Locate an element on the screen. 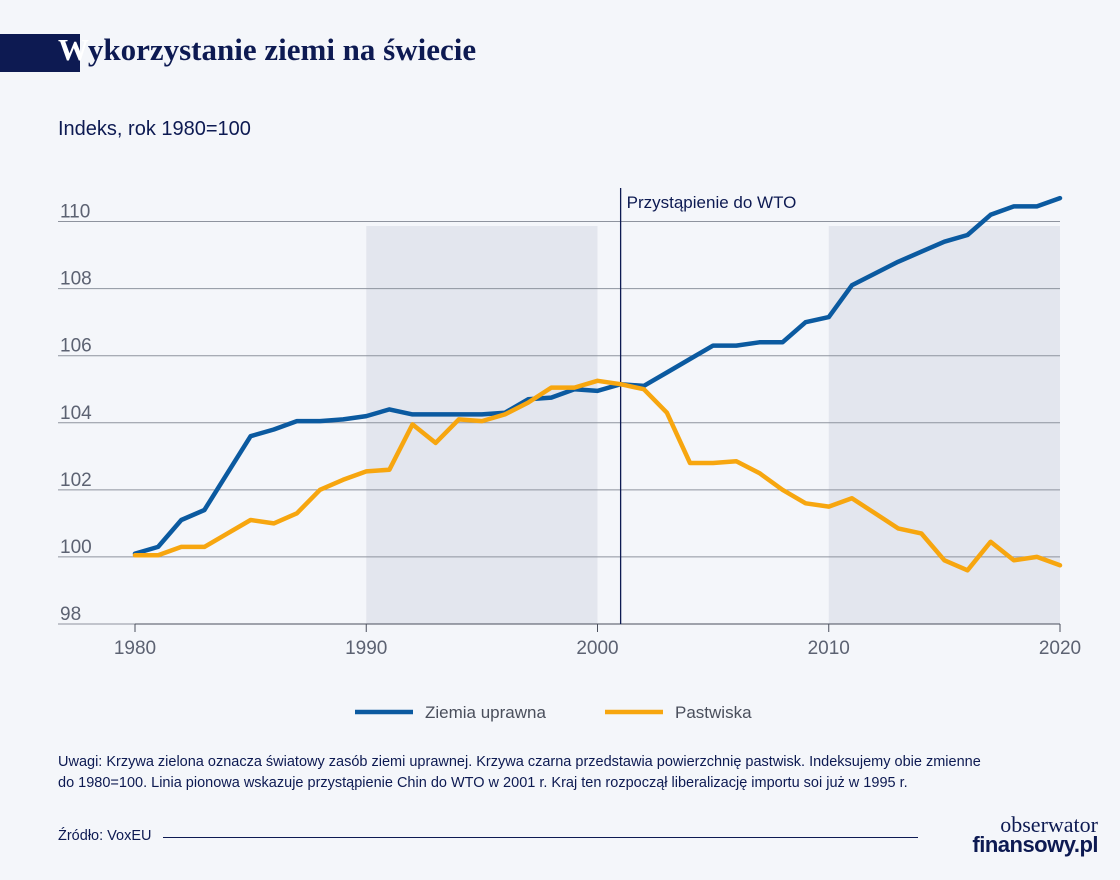 This screenshot has width=1120, height=880. x-tick-label-2020: 2020 is located at coordinates (1060, 648).